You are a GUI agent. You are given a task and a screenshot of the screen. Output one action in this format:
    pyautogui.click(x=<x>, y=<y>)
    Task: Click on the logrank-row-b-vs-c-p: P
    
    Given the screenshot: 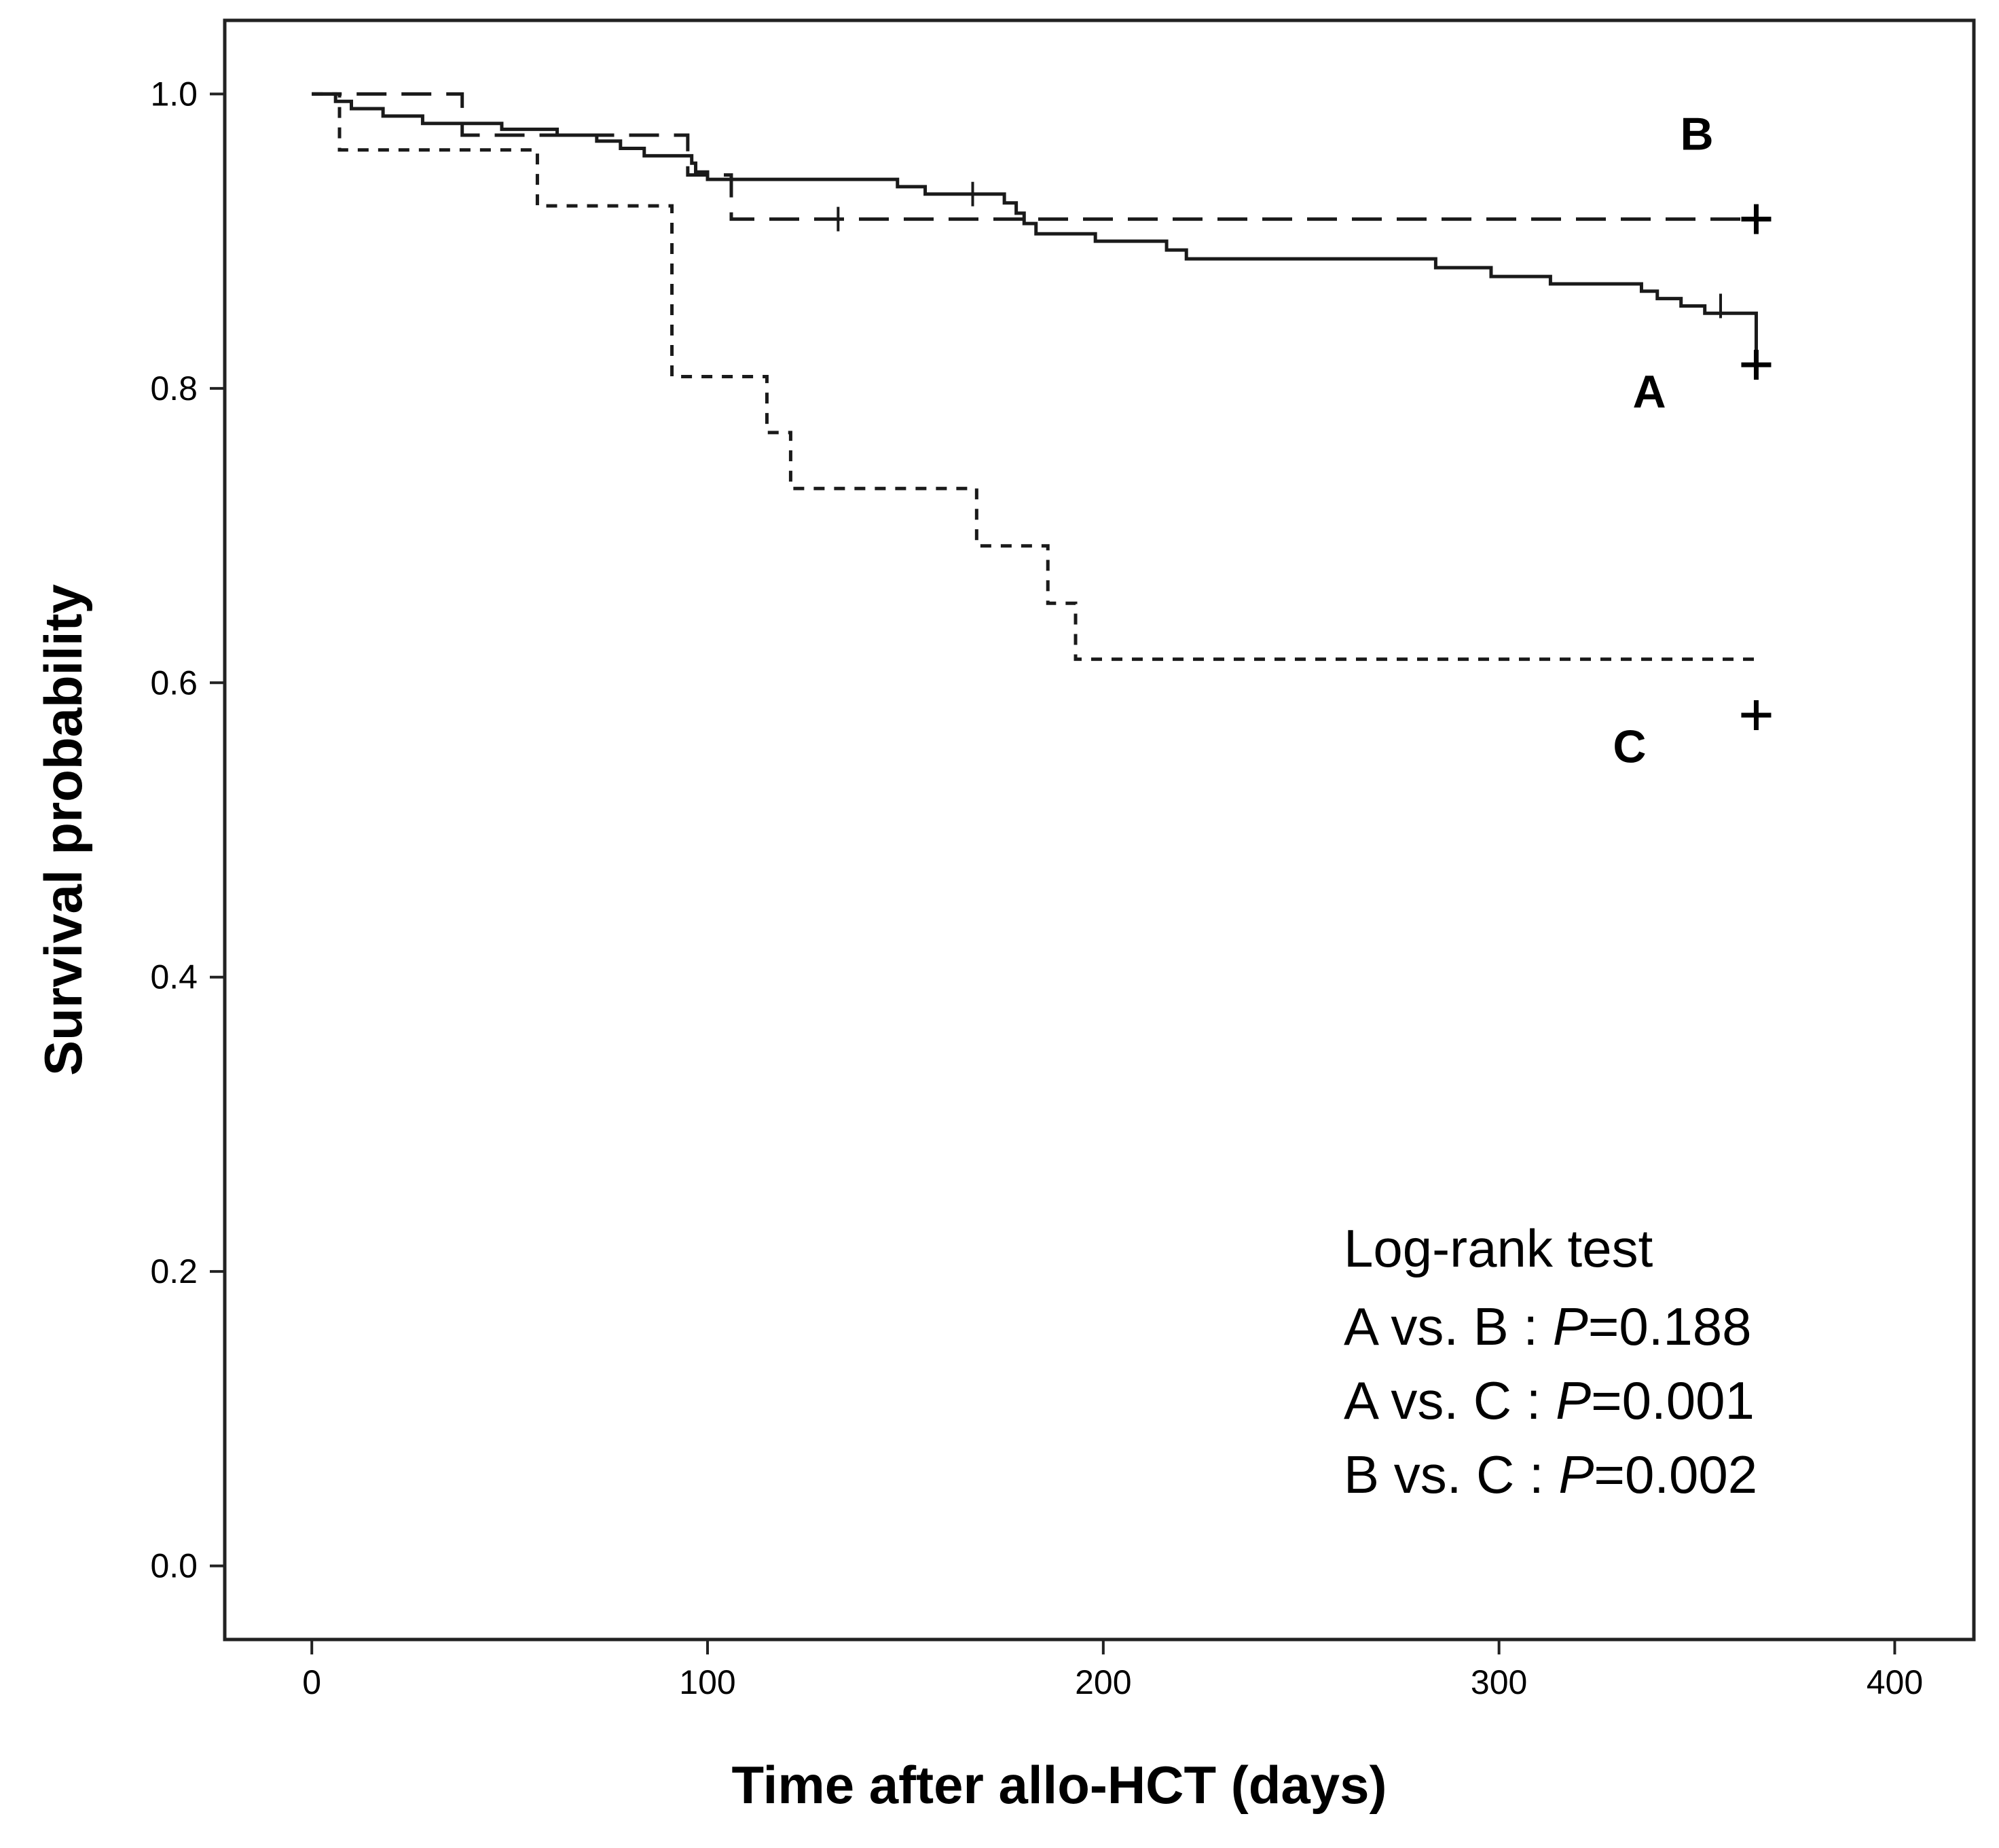 What is the action you would take?
    pyautogui.click(x=1576, y=1474)
    